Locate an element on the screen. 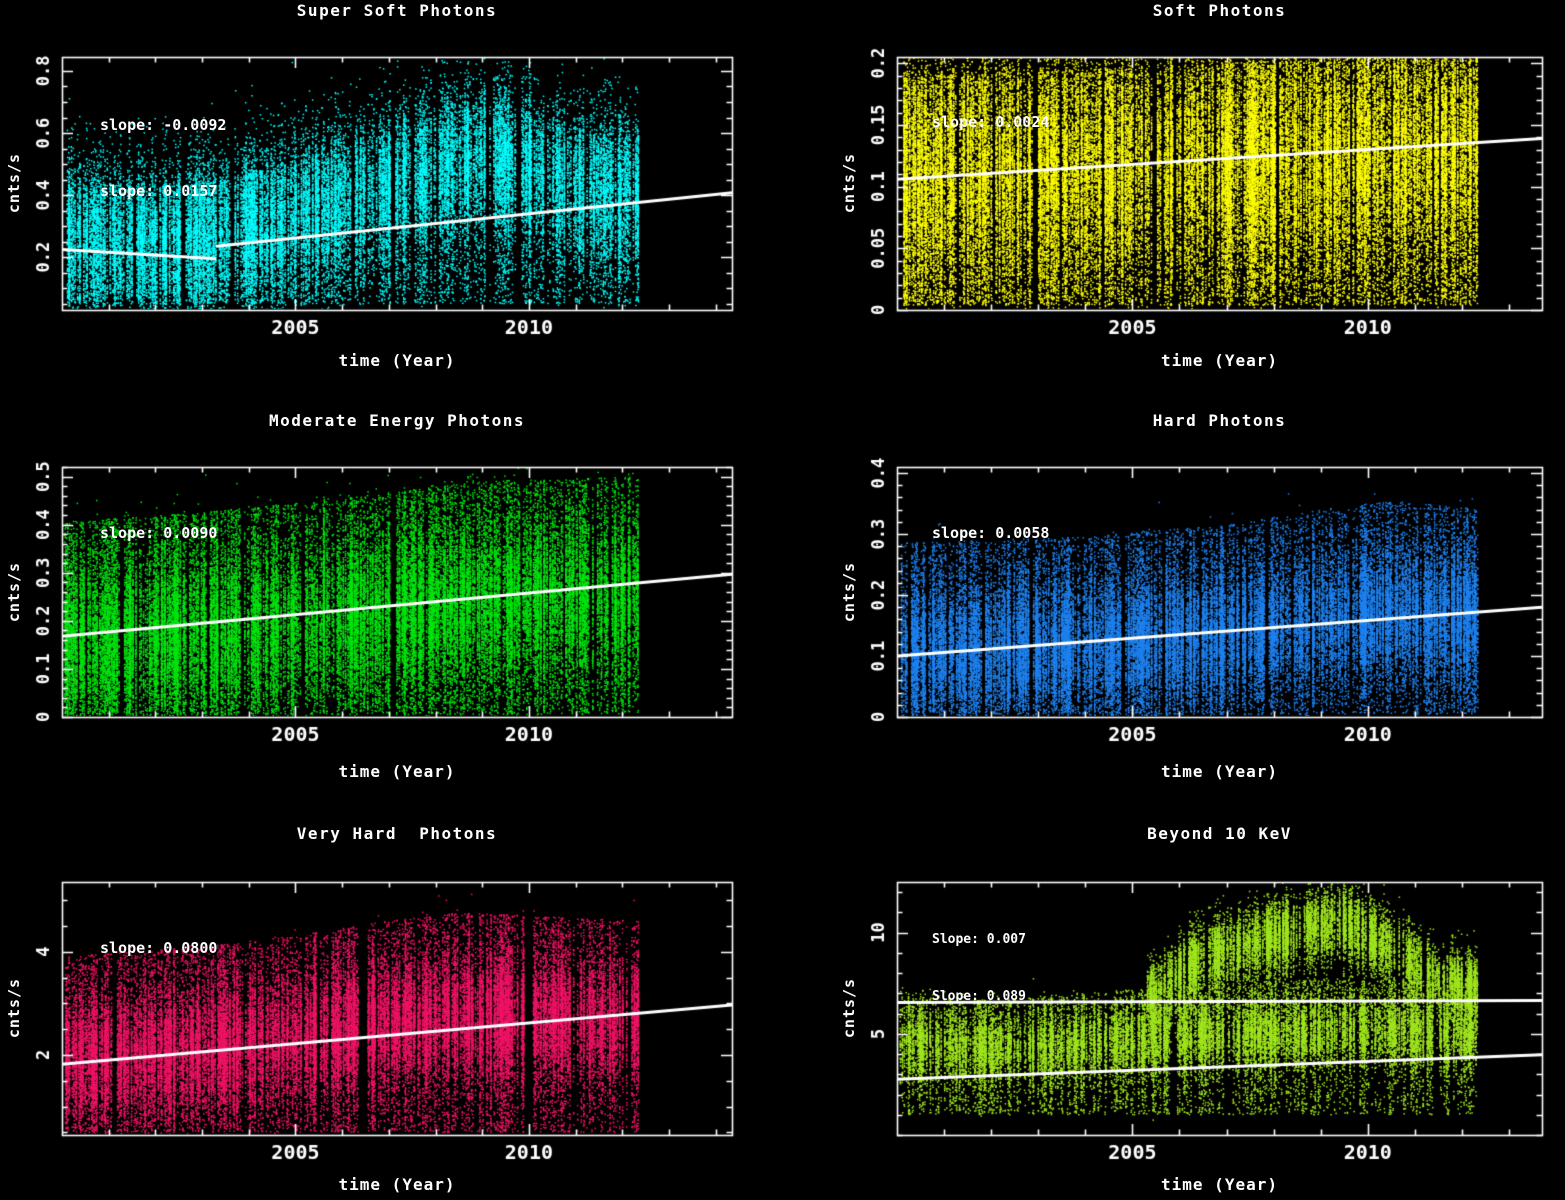 This screenshot has width=1565, height=1200. slope-annotation-line: slope: 0.0800 is located at coordinates (159, 948).